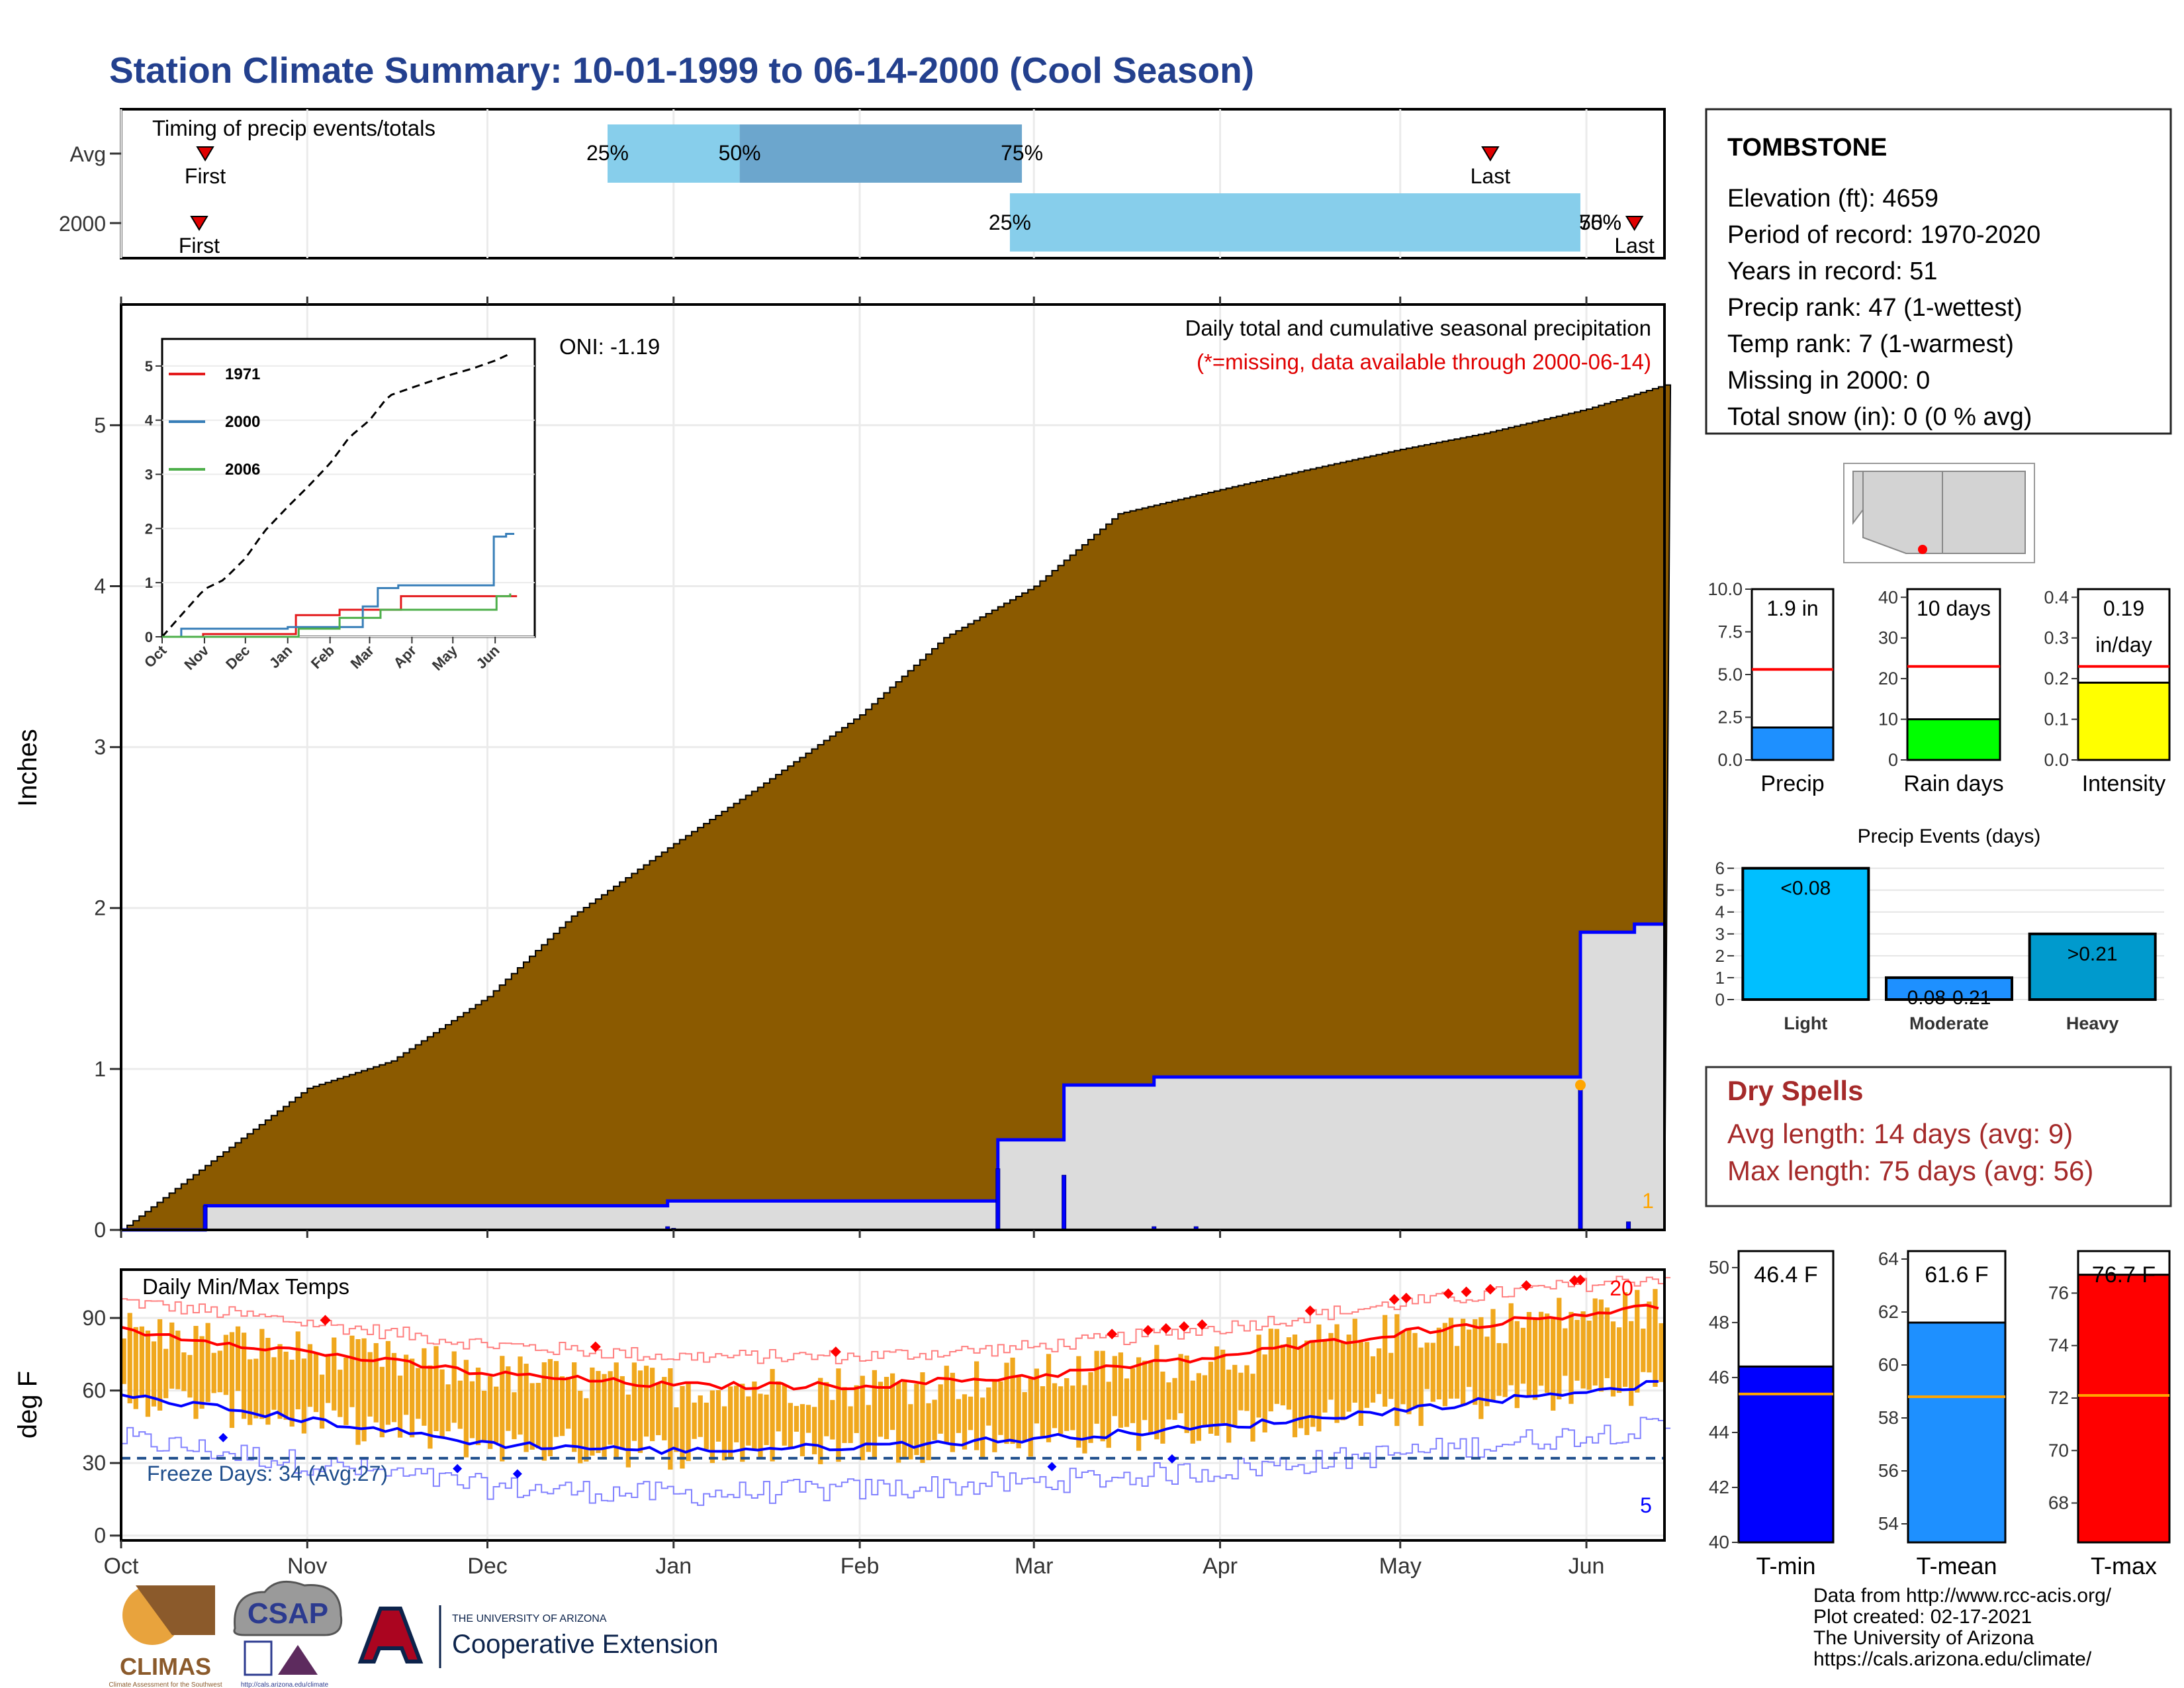 Image resolution: width=2184 pixels, height=1688 pixels. I want to click on inset-series-2006, so click(337, 615).